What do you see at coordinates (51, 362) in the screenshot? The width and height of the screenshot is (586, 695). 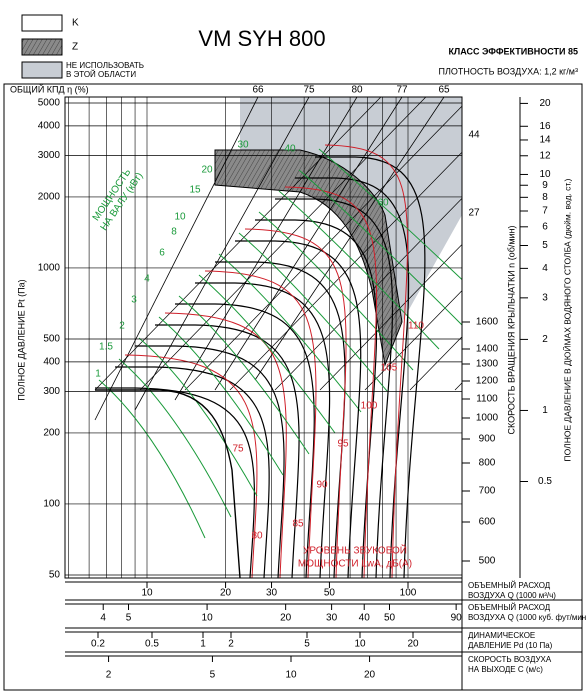 I see `y-tick-label: 400` at bounding box center [51, 362].